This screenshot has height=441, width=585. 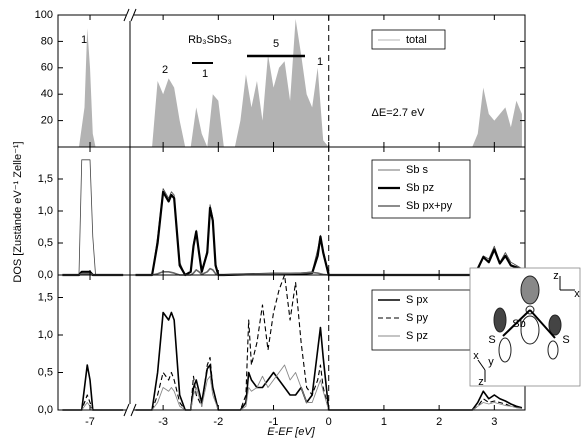 What do you see at coordinates (417, 170) in the screenshot?
I see `legend-label: Sb s` at bounding box center [417, 170].